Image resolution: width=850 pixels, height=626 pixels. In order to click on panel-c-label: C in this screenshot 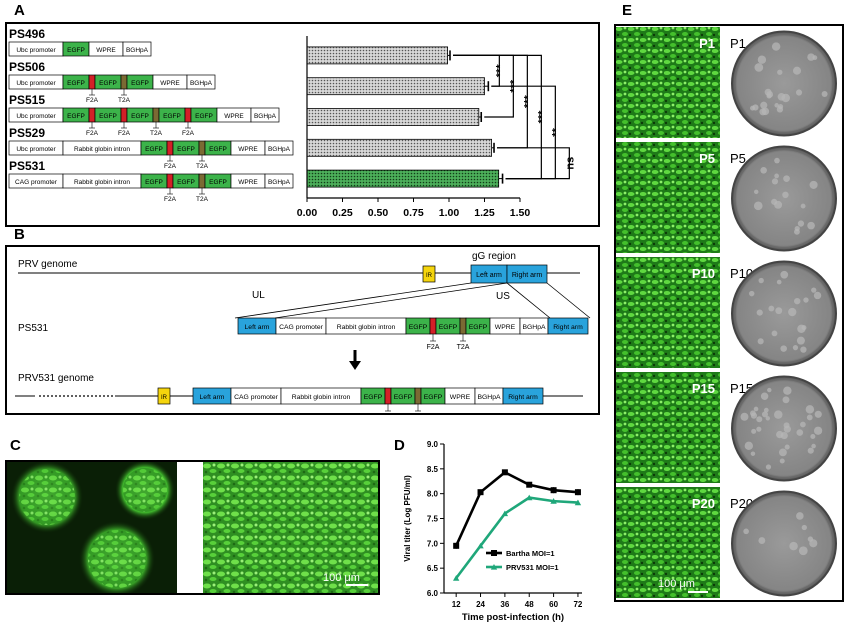, I will do `click(15, 445)`.